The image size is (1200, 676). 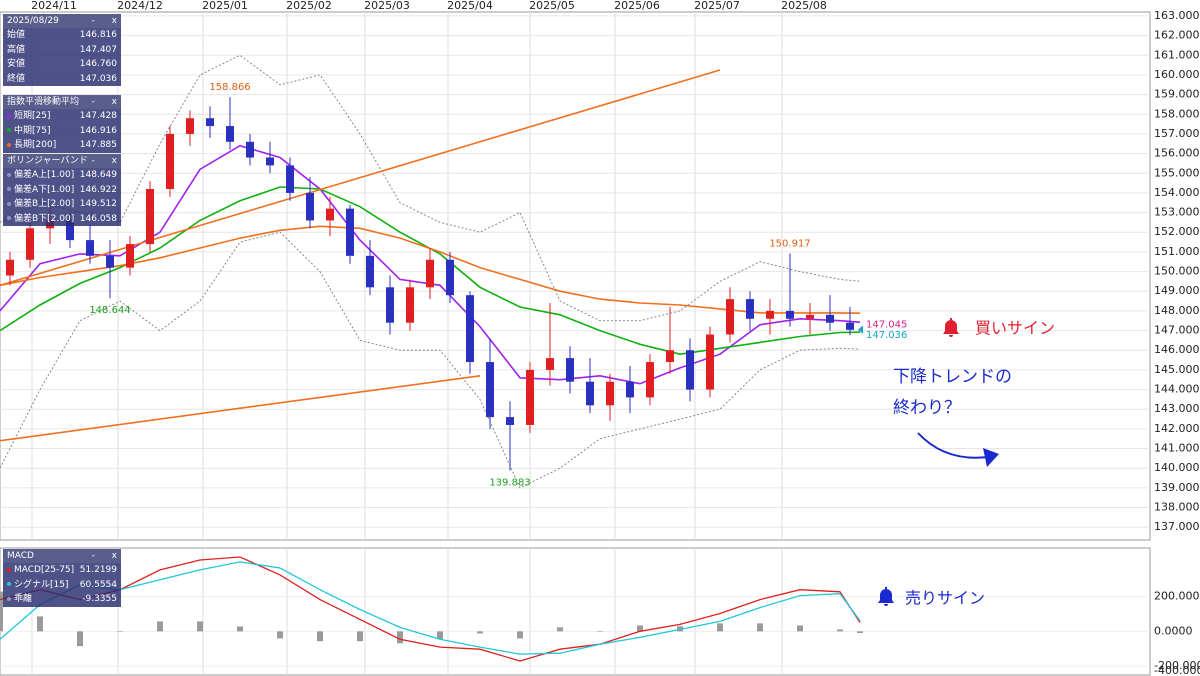 I want to click on row-label: 偏差B上[2.00], so click(x=43, y=204).